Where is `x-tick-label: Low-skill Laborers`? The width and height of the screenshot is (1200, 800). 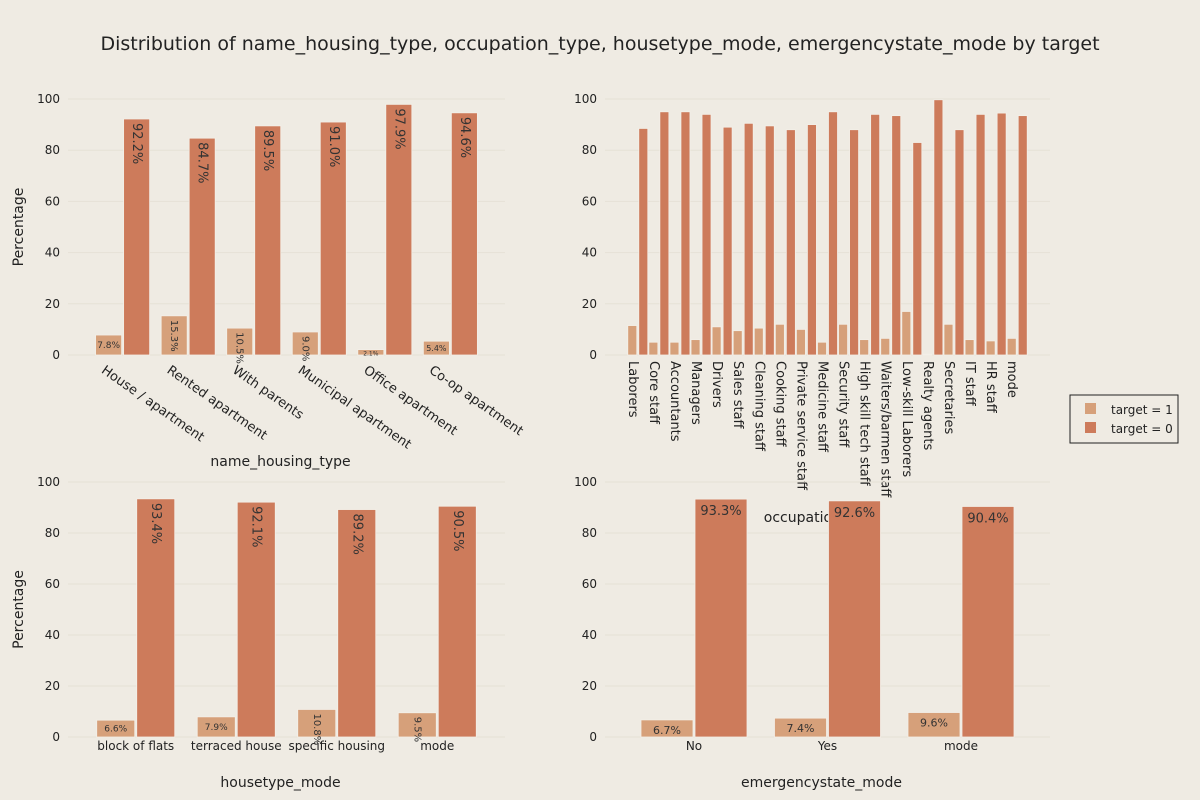
x-tick-label: Low-skill Laborers is located at coordinates (906, 419).